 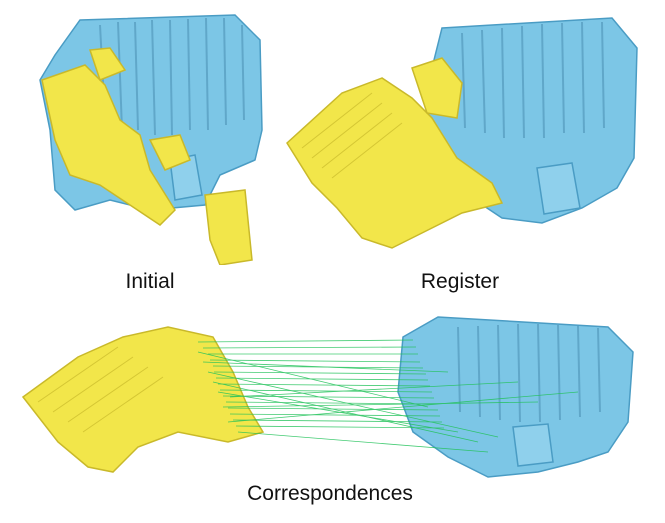 What do you see at coordinates (150, 281) in the screenshot?
I see `initial-caption: Initial` at bounding box center [150, 281].